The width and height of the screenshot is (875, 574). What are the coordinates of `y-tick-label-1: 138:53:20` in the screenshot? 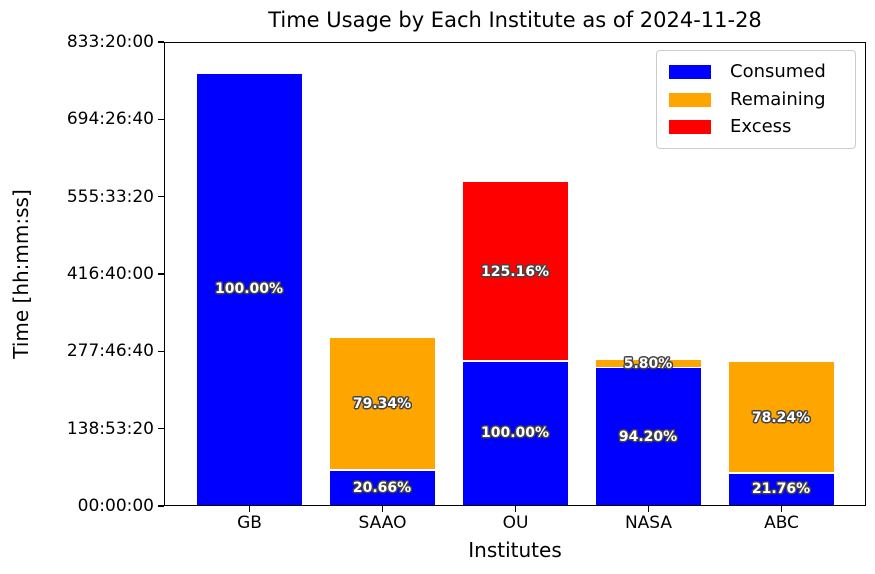 It's located at (110, 428).